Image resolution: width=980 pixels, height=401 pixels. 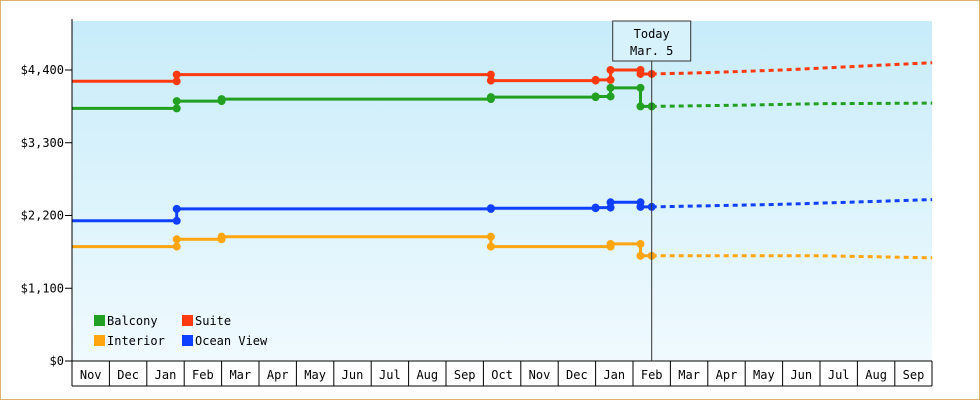 I want to click on y-tick-label: $3,300, so click(x=42, y=143).